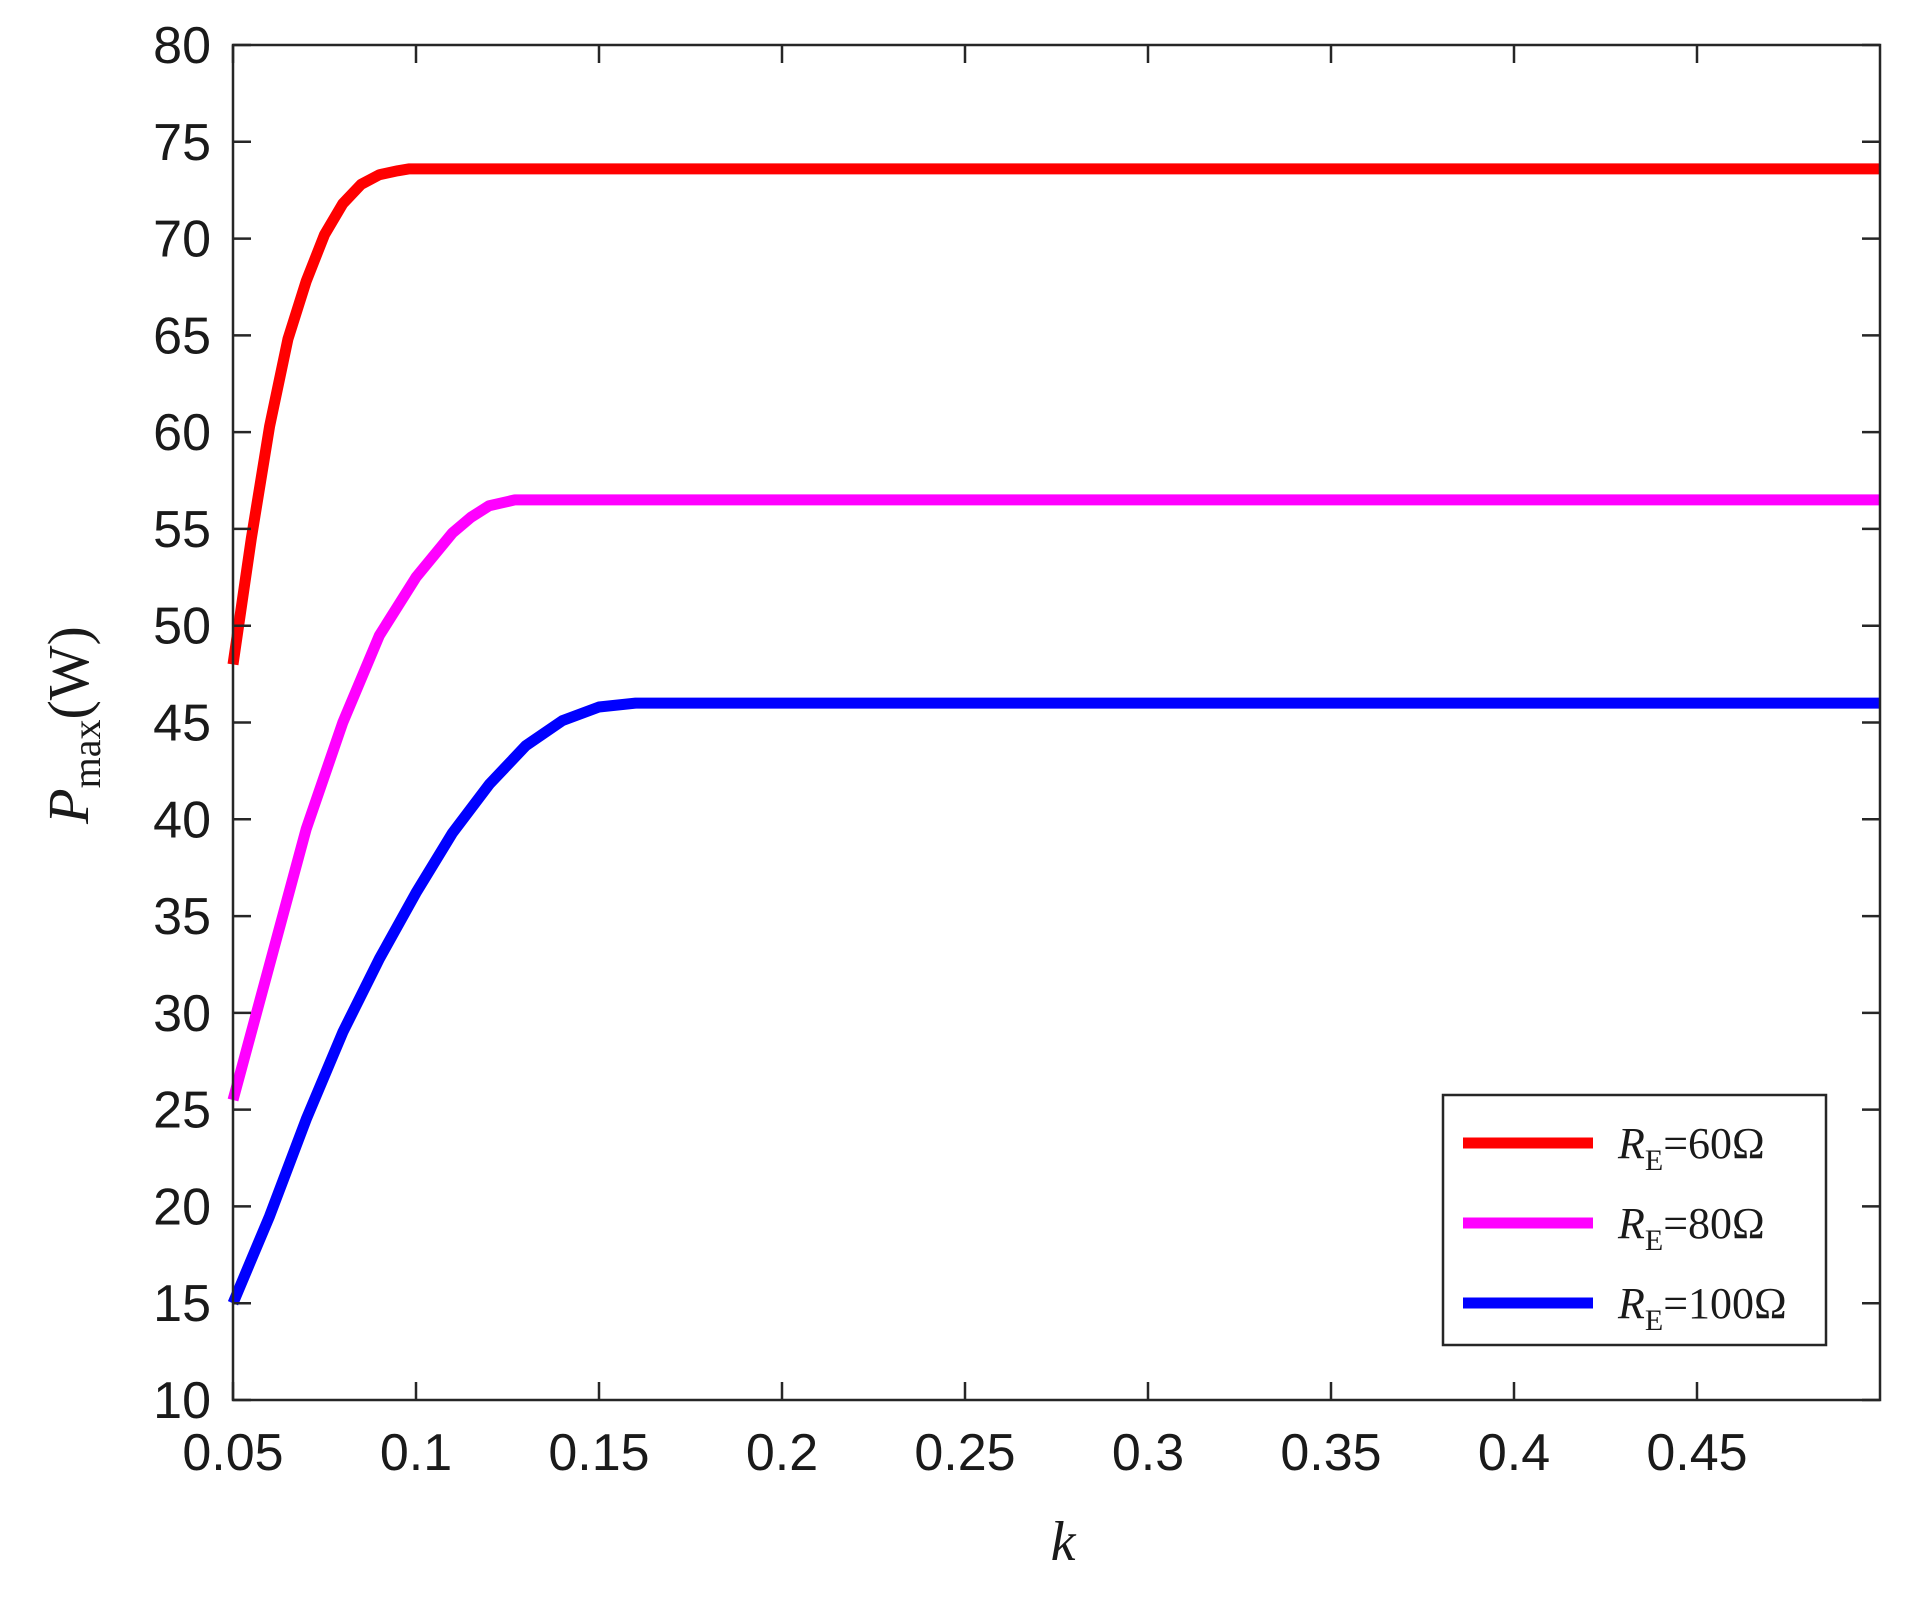 Image resolution: width=1906 pixels, height=1608 pixels. Describe the element at coordinates (598, 1453) in the screenshot. I see `x-tick-label-2: 0.15` at that location.